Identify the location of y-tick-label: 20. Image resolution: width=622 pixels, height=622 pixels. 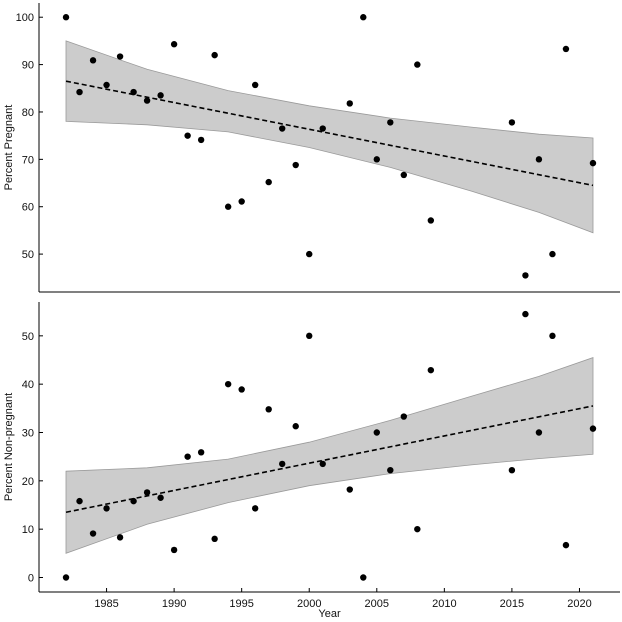
(28, 482).